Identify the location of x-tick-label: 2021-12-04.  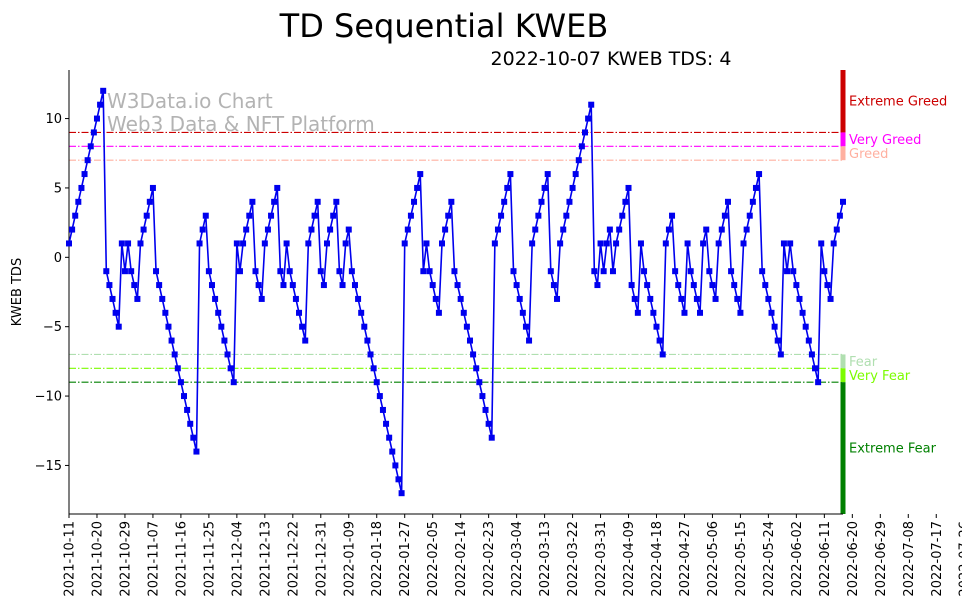
(237, 559).